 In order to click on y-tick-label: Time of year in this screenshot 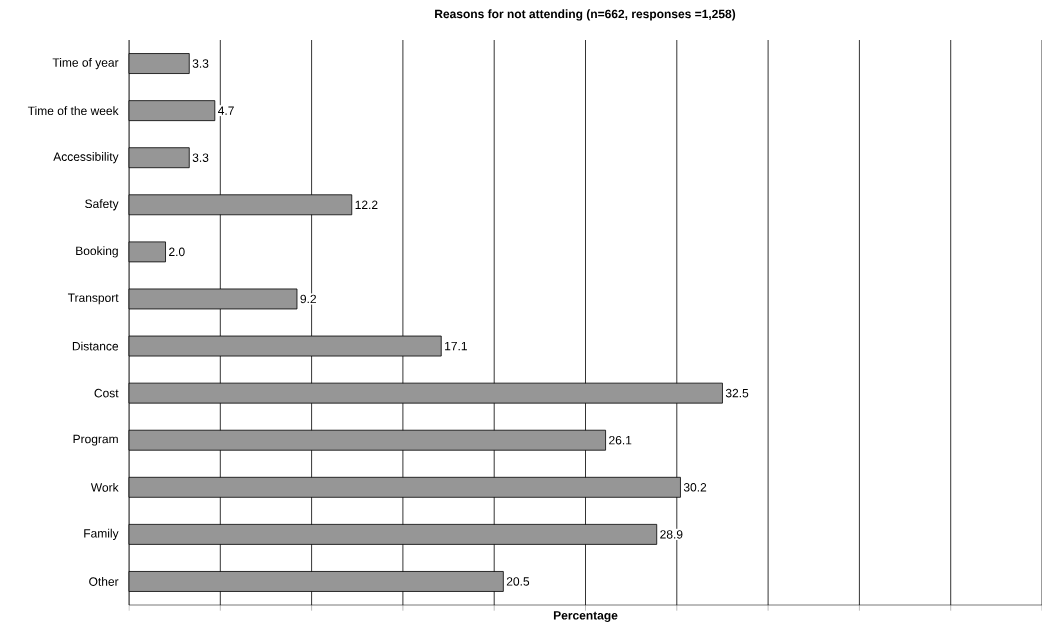, I will do `click(85, 63)`.